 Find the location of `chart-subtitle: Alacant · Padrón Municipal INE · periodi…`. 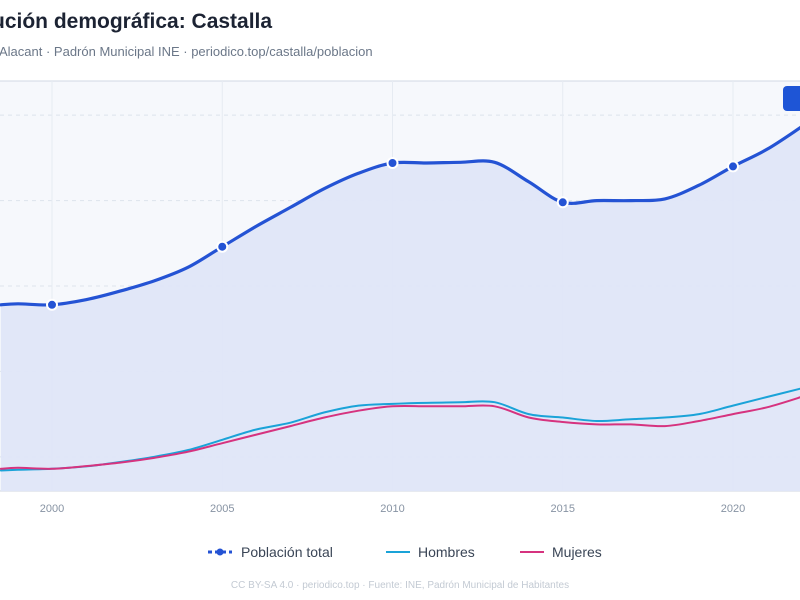

chart-subtitle: Alacant · Padrón Municipal INE · periodi… is located at coordinates (186, 51).